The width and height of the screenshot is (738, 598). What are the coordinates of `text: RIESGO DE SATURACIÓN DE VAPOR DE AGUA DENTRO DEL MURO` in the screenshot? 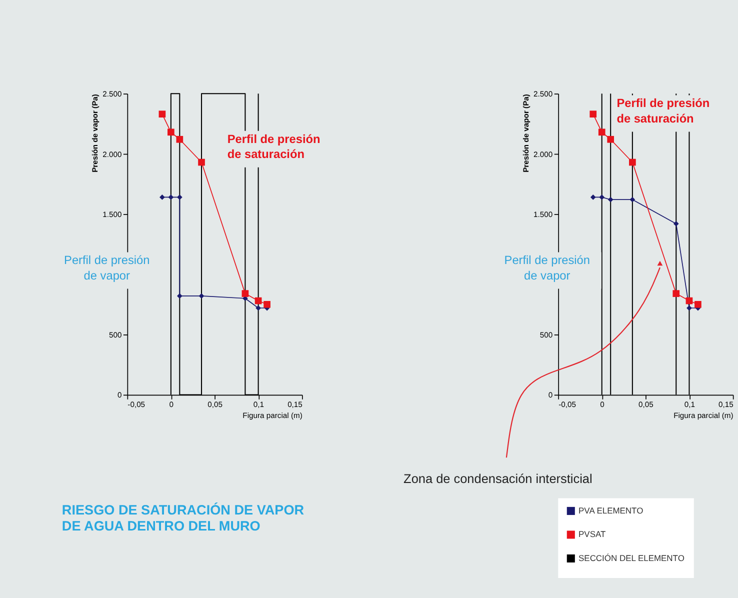 It's located at (183, 517).